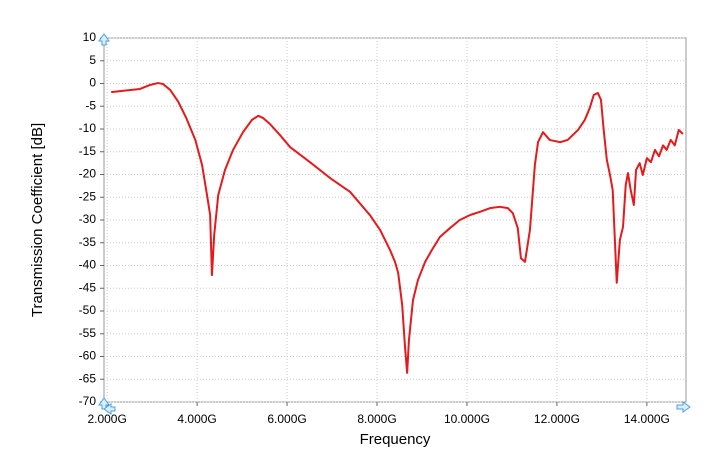  Describe the element at coordinates (395, 439) in the screenshot. I see `x-axis-title: Frequency` at that location.